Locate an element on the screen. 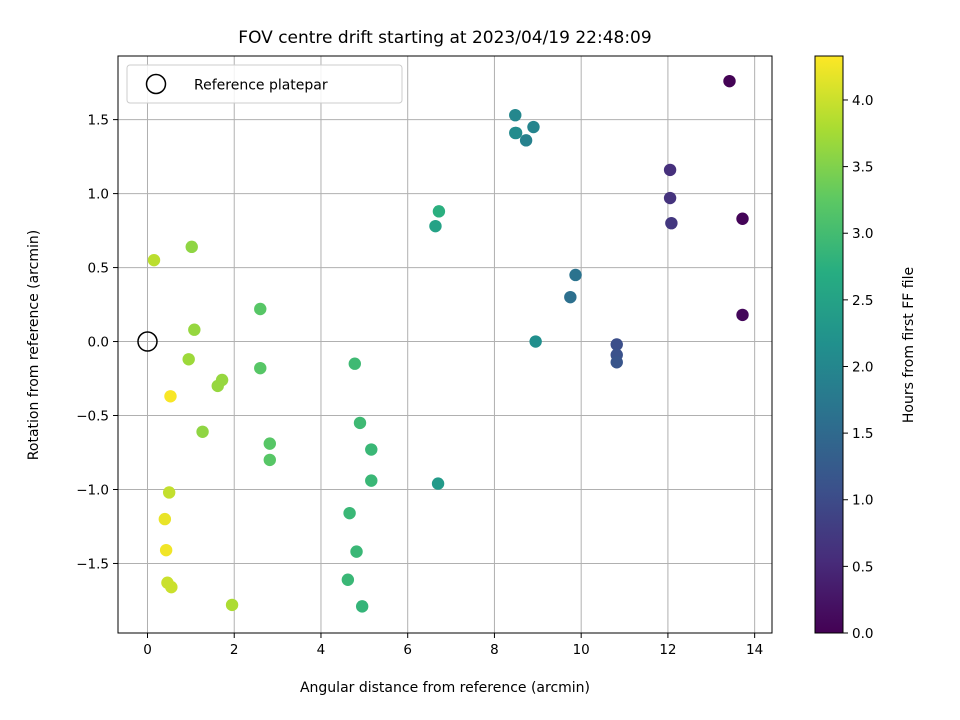 The height and width of the screenshot is (720, 960). x-axis-label: Angular distance from reference (arcmin) is located at coordinates (445, 688).